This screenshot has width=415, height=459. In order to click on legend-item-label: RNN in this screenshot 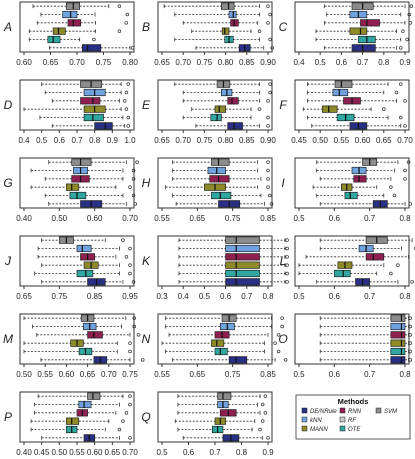, I will do `click(355, 412)`.